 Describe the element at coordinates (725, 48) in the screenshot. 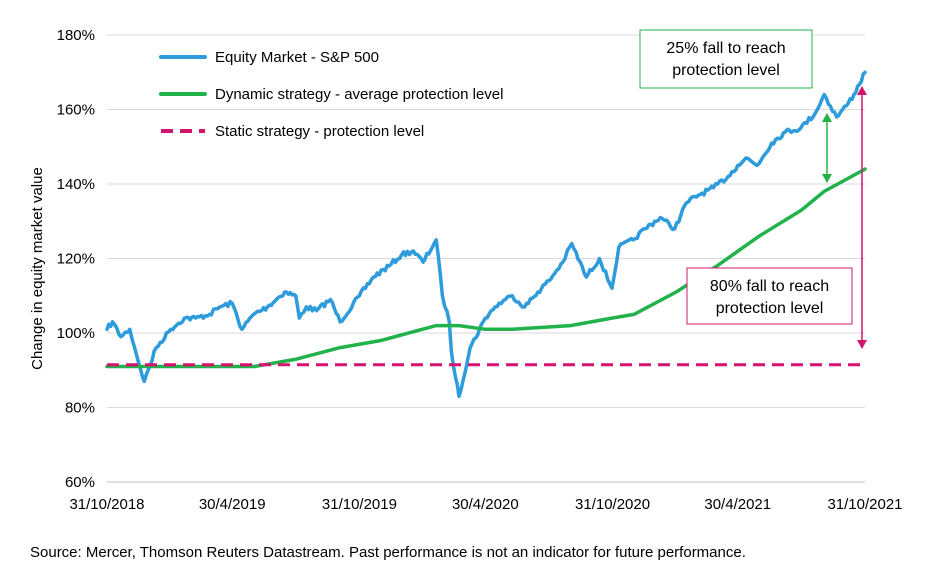

I see `annotation-text: 25% fall to reach` at that location.